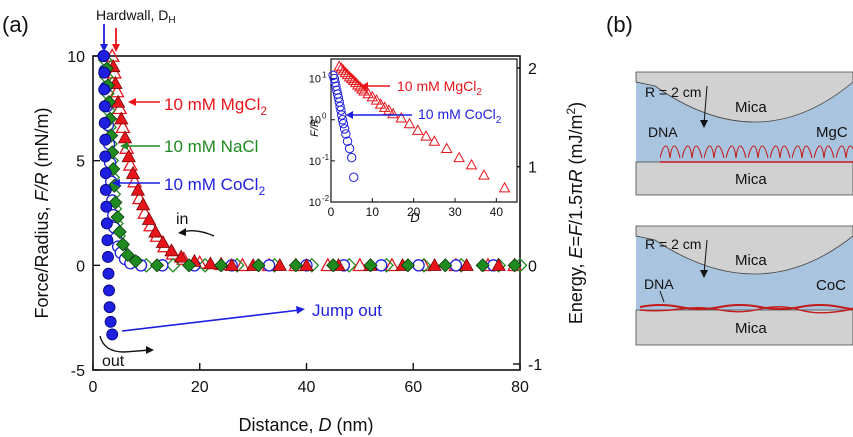  I want to click on inset-x-tick-label: 40, so click(497, 212).